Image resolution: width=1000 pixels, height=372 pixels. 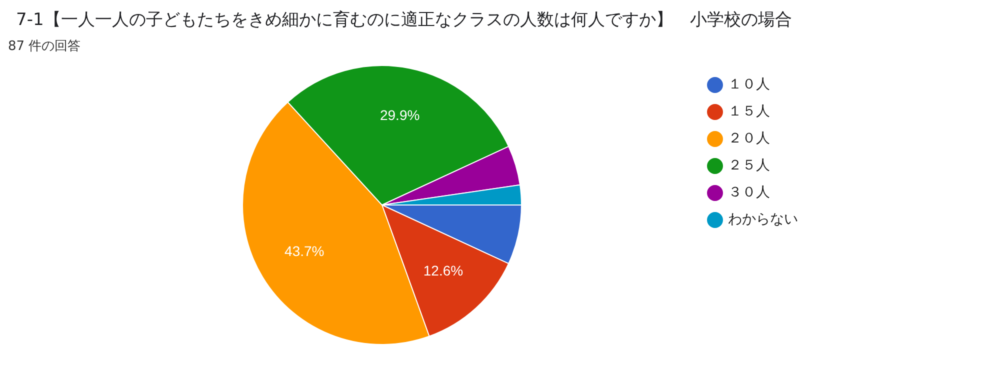 I want to click on data-label: 29.9%, so click(x=400, y=114).